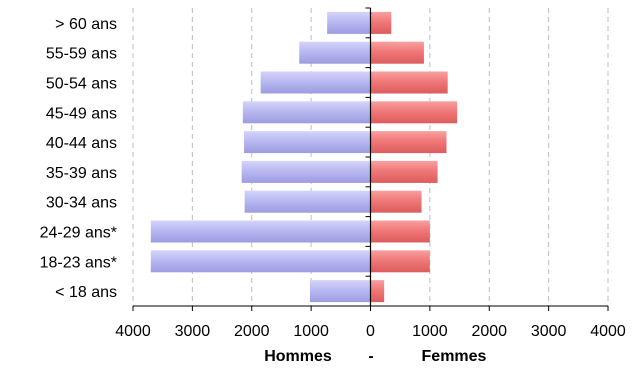 The width and height of the screenshot is (642, 372). I want to click on x-axis-title-left: Hommes, so click(298, 356).